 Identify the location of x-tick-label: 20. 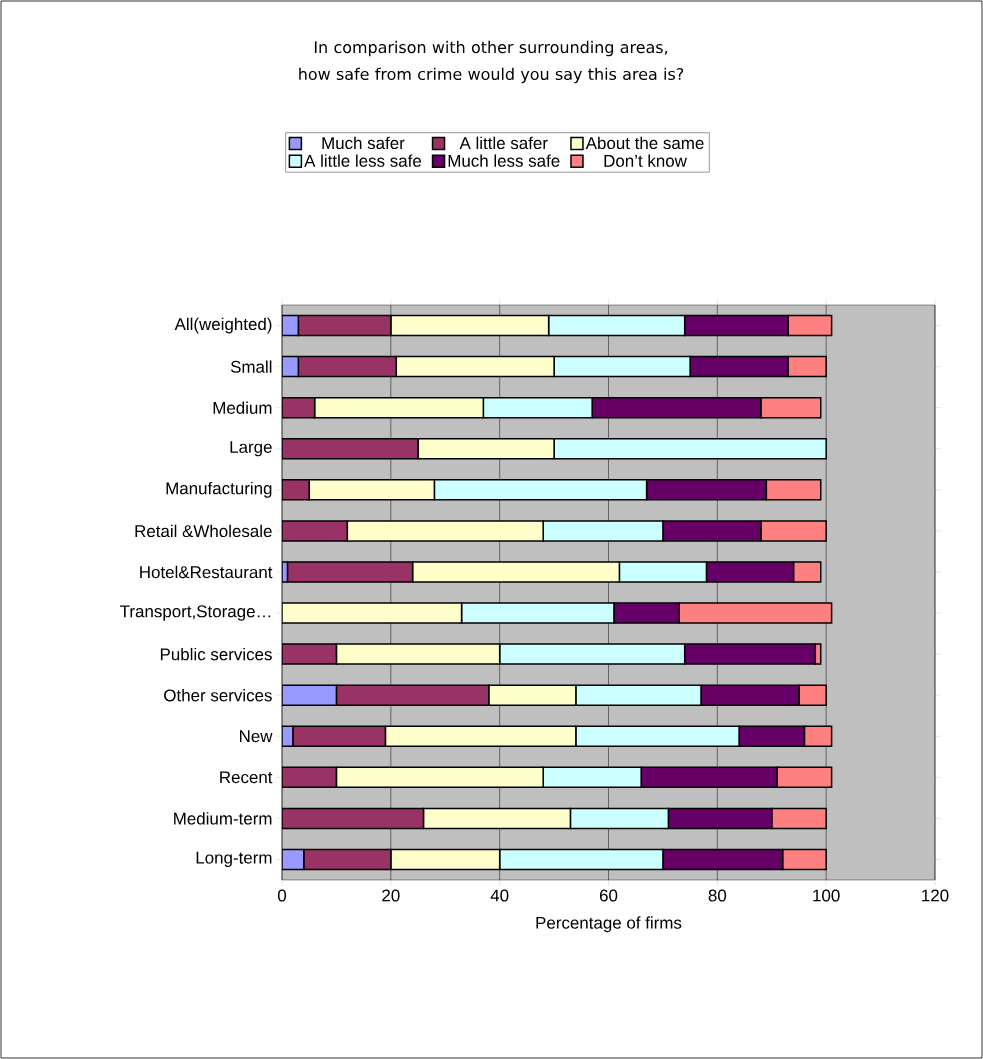
(391, 895).